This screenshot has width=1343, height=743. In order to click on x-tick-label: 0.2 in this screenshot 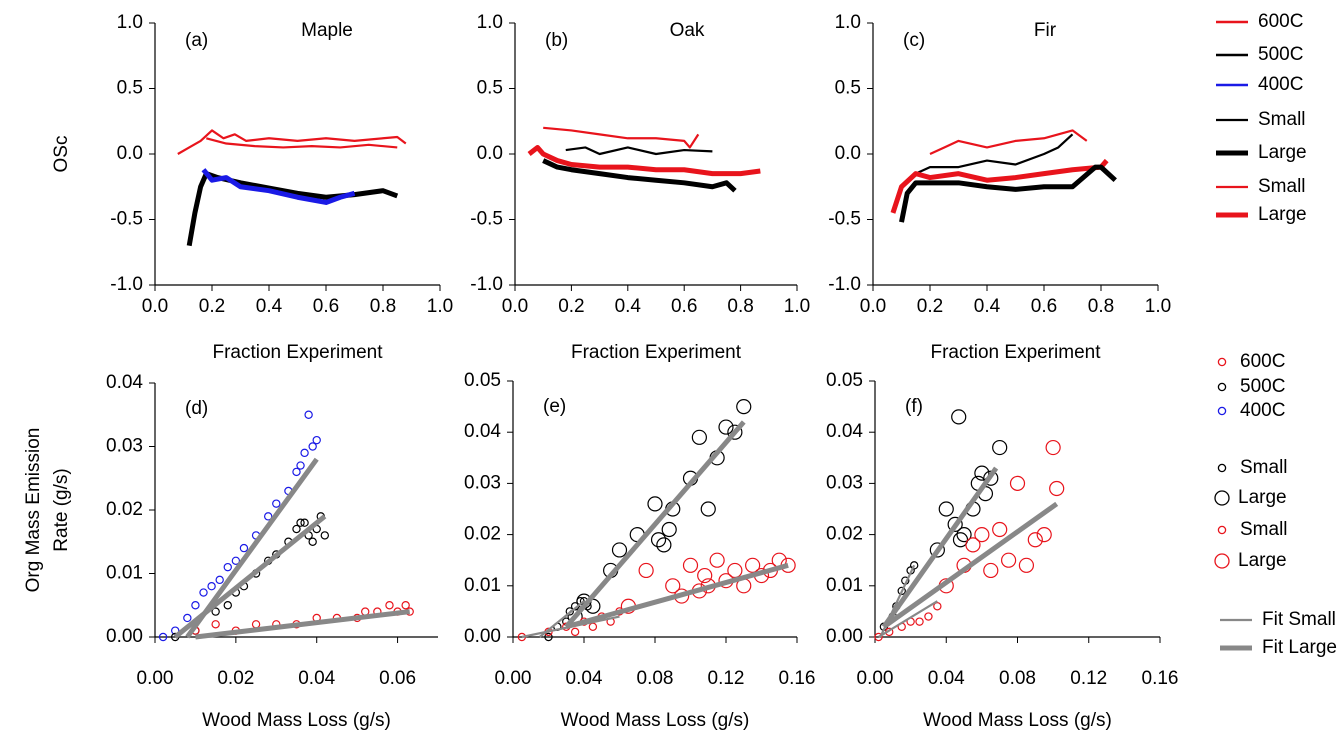, I will do `click(930, 306)`.